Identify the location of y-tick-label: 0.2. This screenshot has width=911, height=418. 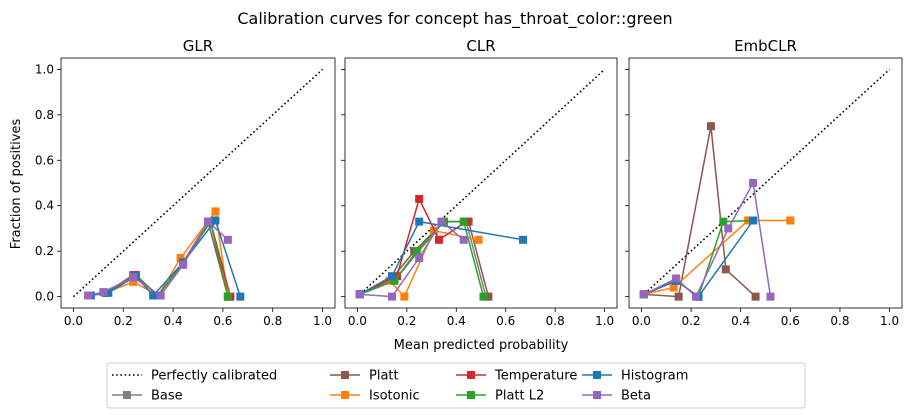
(44, 251).